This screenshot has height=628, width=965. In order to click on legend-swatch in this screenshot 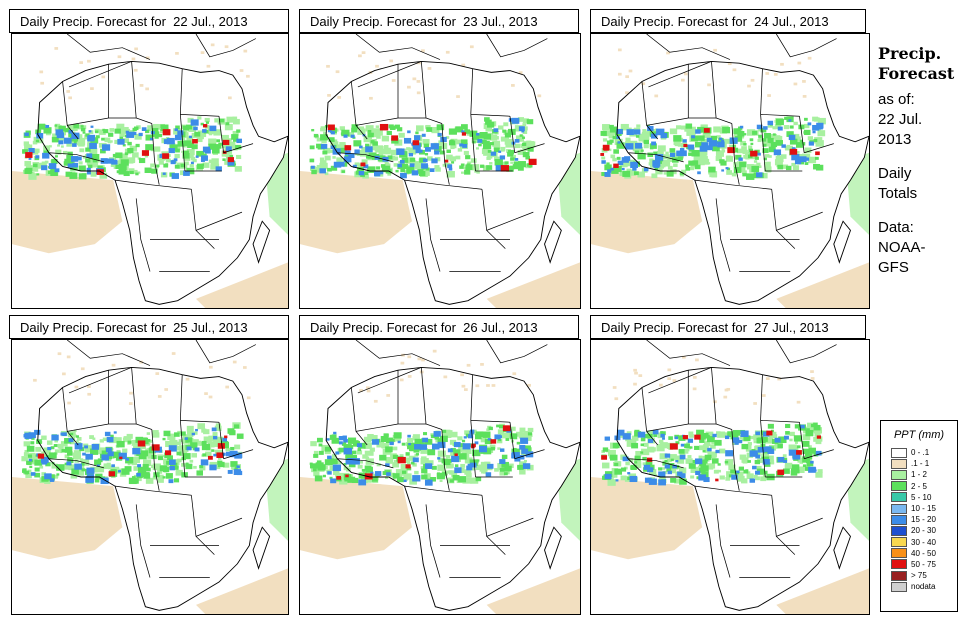, I will do `click(899, 497)`.